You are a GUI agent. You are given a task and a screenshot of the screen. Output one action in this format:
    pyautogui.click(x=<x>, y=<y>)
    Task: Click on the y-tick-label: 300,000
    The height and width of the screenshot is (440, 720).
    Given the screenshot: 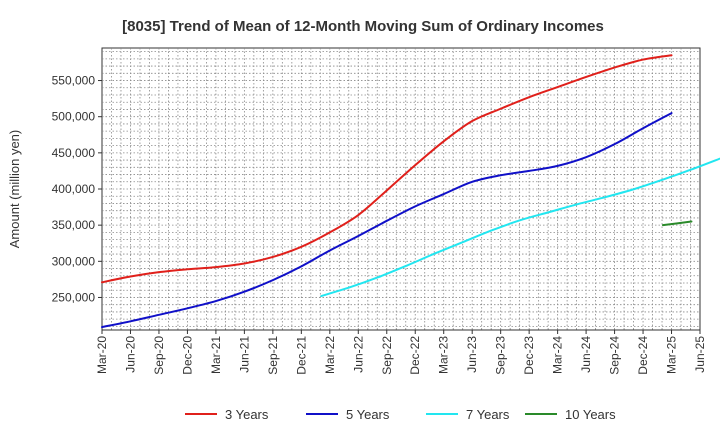 What is the action you would take?
    pyautogui.click(x=74, y=261)
    